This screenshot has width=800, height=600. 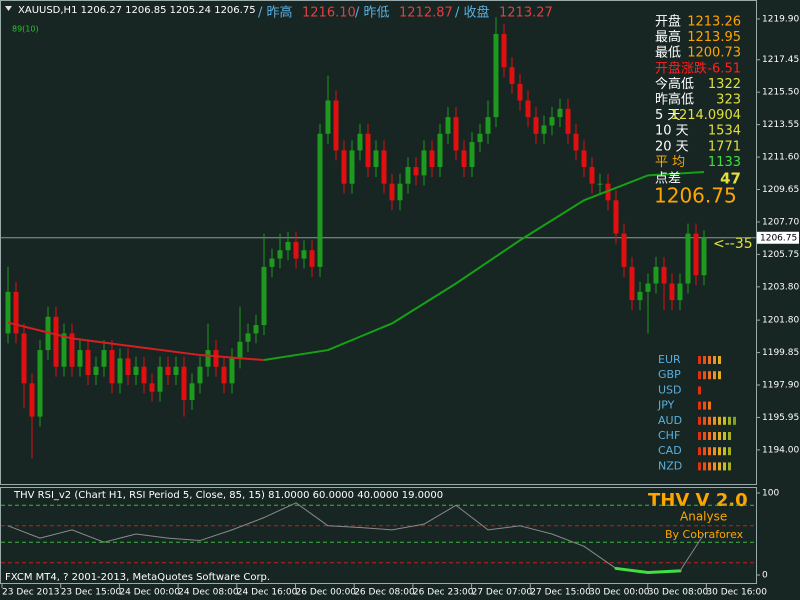 What do you see at coordinates (736, 593) in the screenshot?
I see `x-tick-label: 30 Dec 16:00` at bounding box center [736, 593].